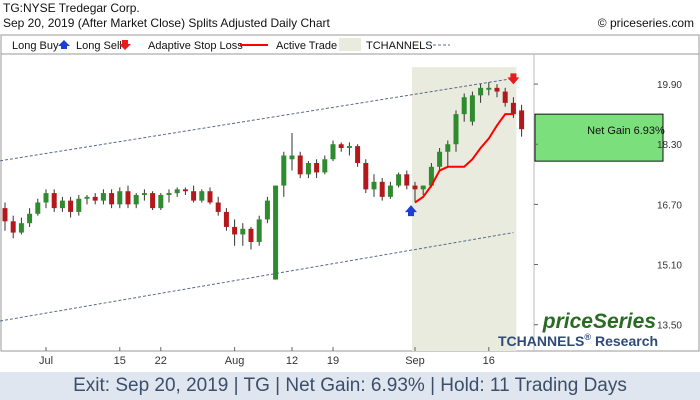  I want to click on sell-signal-arrow, so click(513, 79).